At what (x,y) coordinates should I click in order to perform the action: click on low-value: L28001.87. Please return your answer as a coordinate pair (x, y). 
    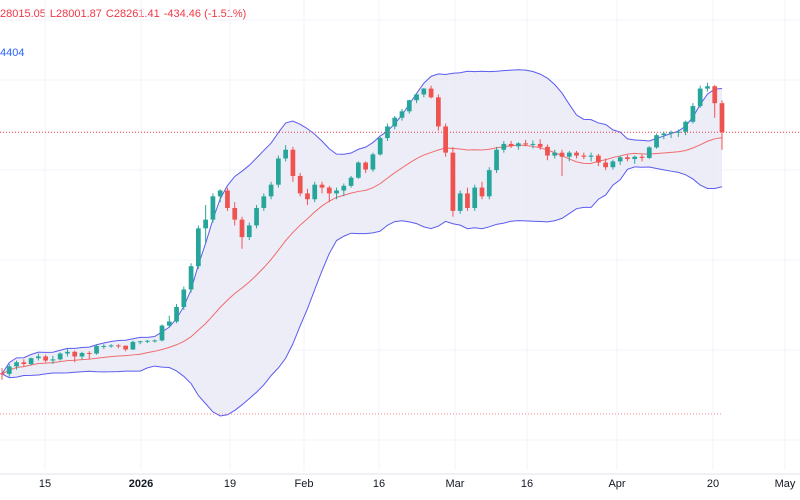
    Looking at the image, I should click on (75, 14).